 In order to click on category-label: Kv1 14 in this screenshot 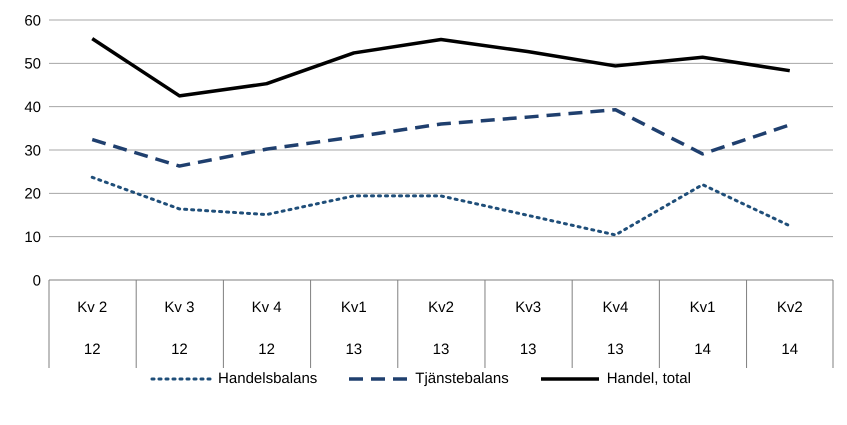, I will do `click(703, 328)`.